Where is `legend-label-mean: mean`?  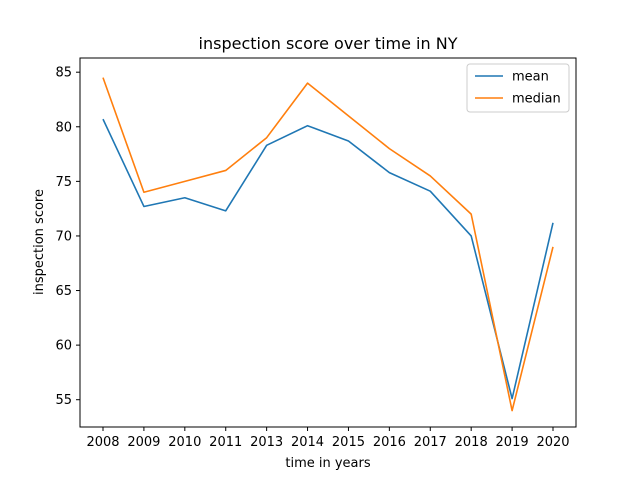
legend-label-mean: mean is located at coordinates (530, 77).